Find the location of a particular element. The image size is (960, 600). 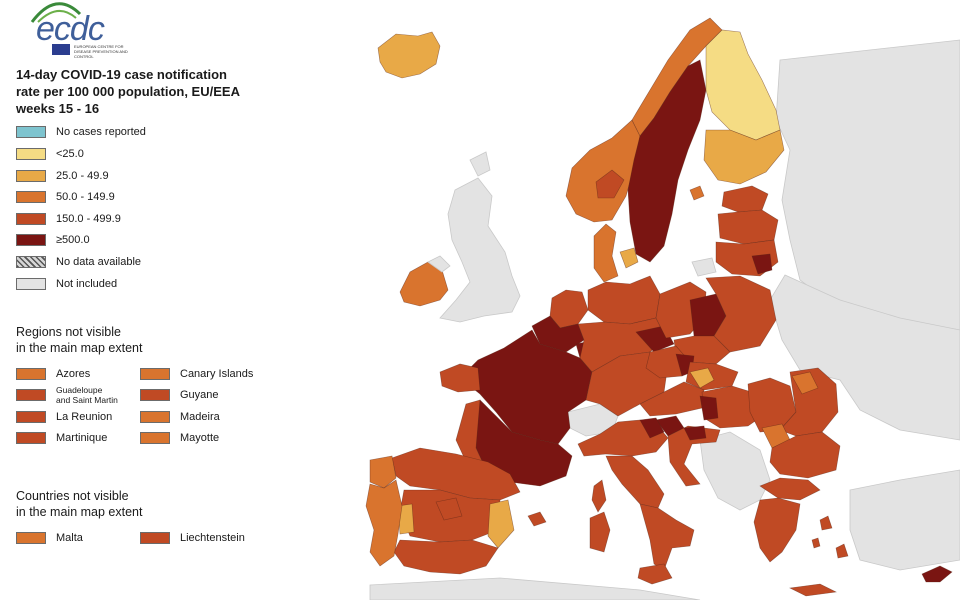

region-label: Canary Islands is located at coordinates (217, 374).